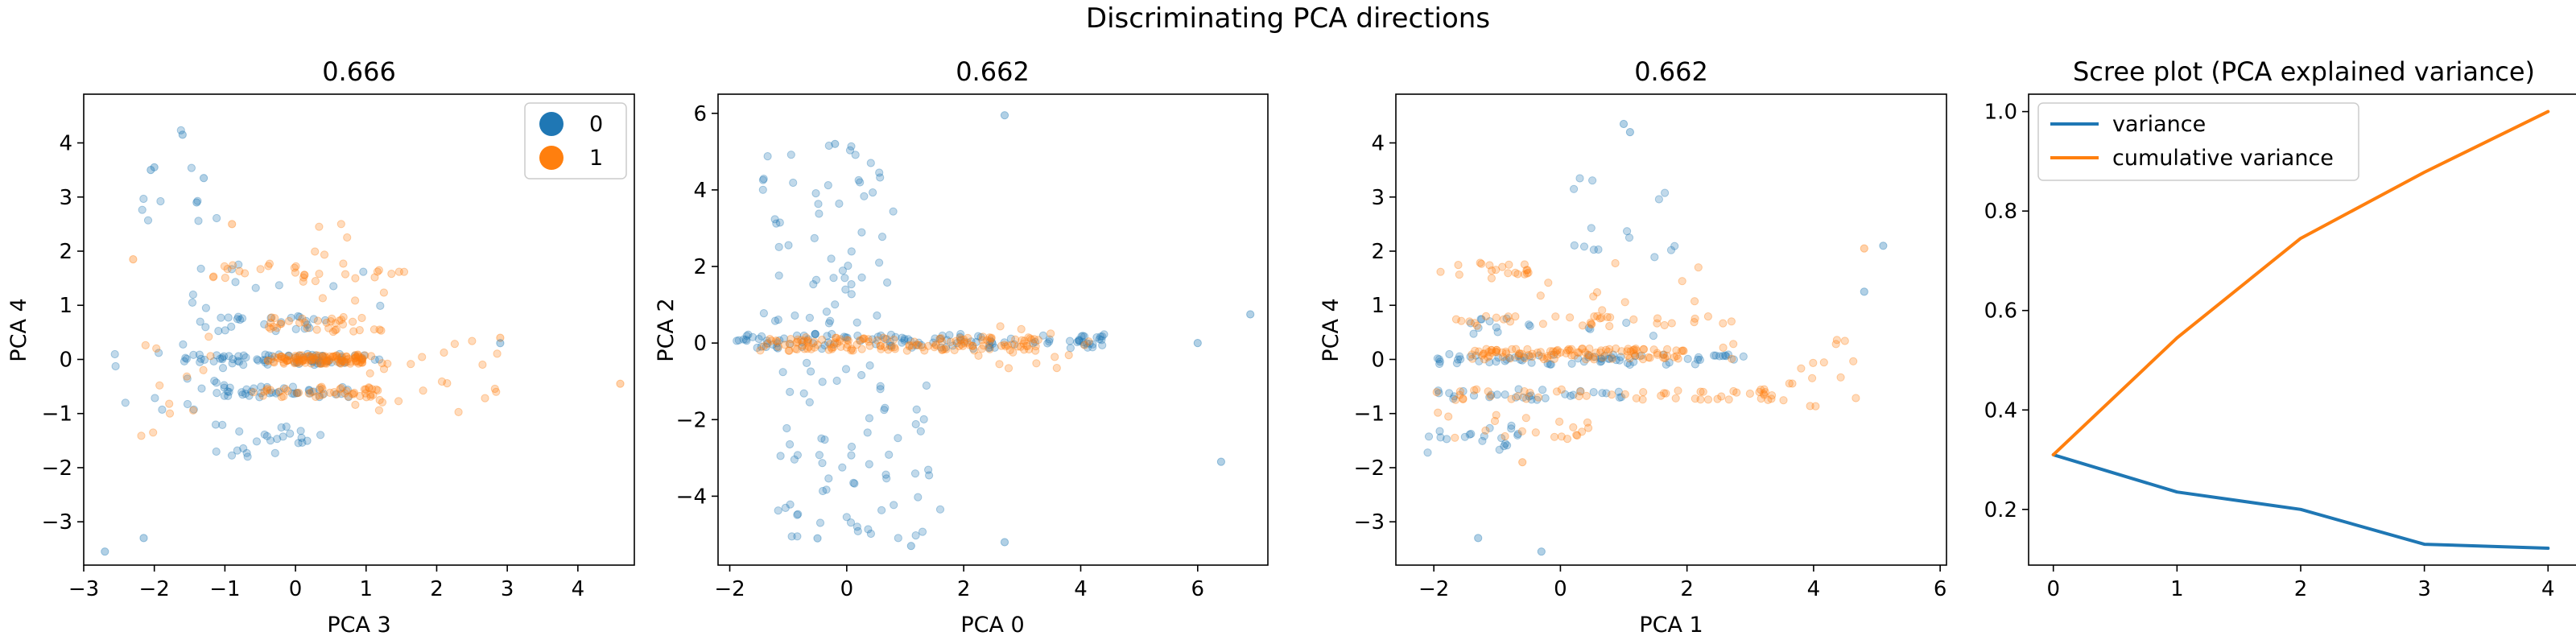 This screenshot has width=2576, height=644. What do you see at coordinates (2159, 124) in the screenshot?
I see `legend-label-variance: variance` at bounding box center [2159, 124].